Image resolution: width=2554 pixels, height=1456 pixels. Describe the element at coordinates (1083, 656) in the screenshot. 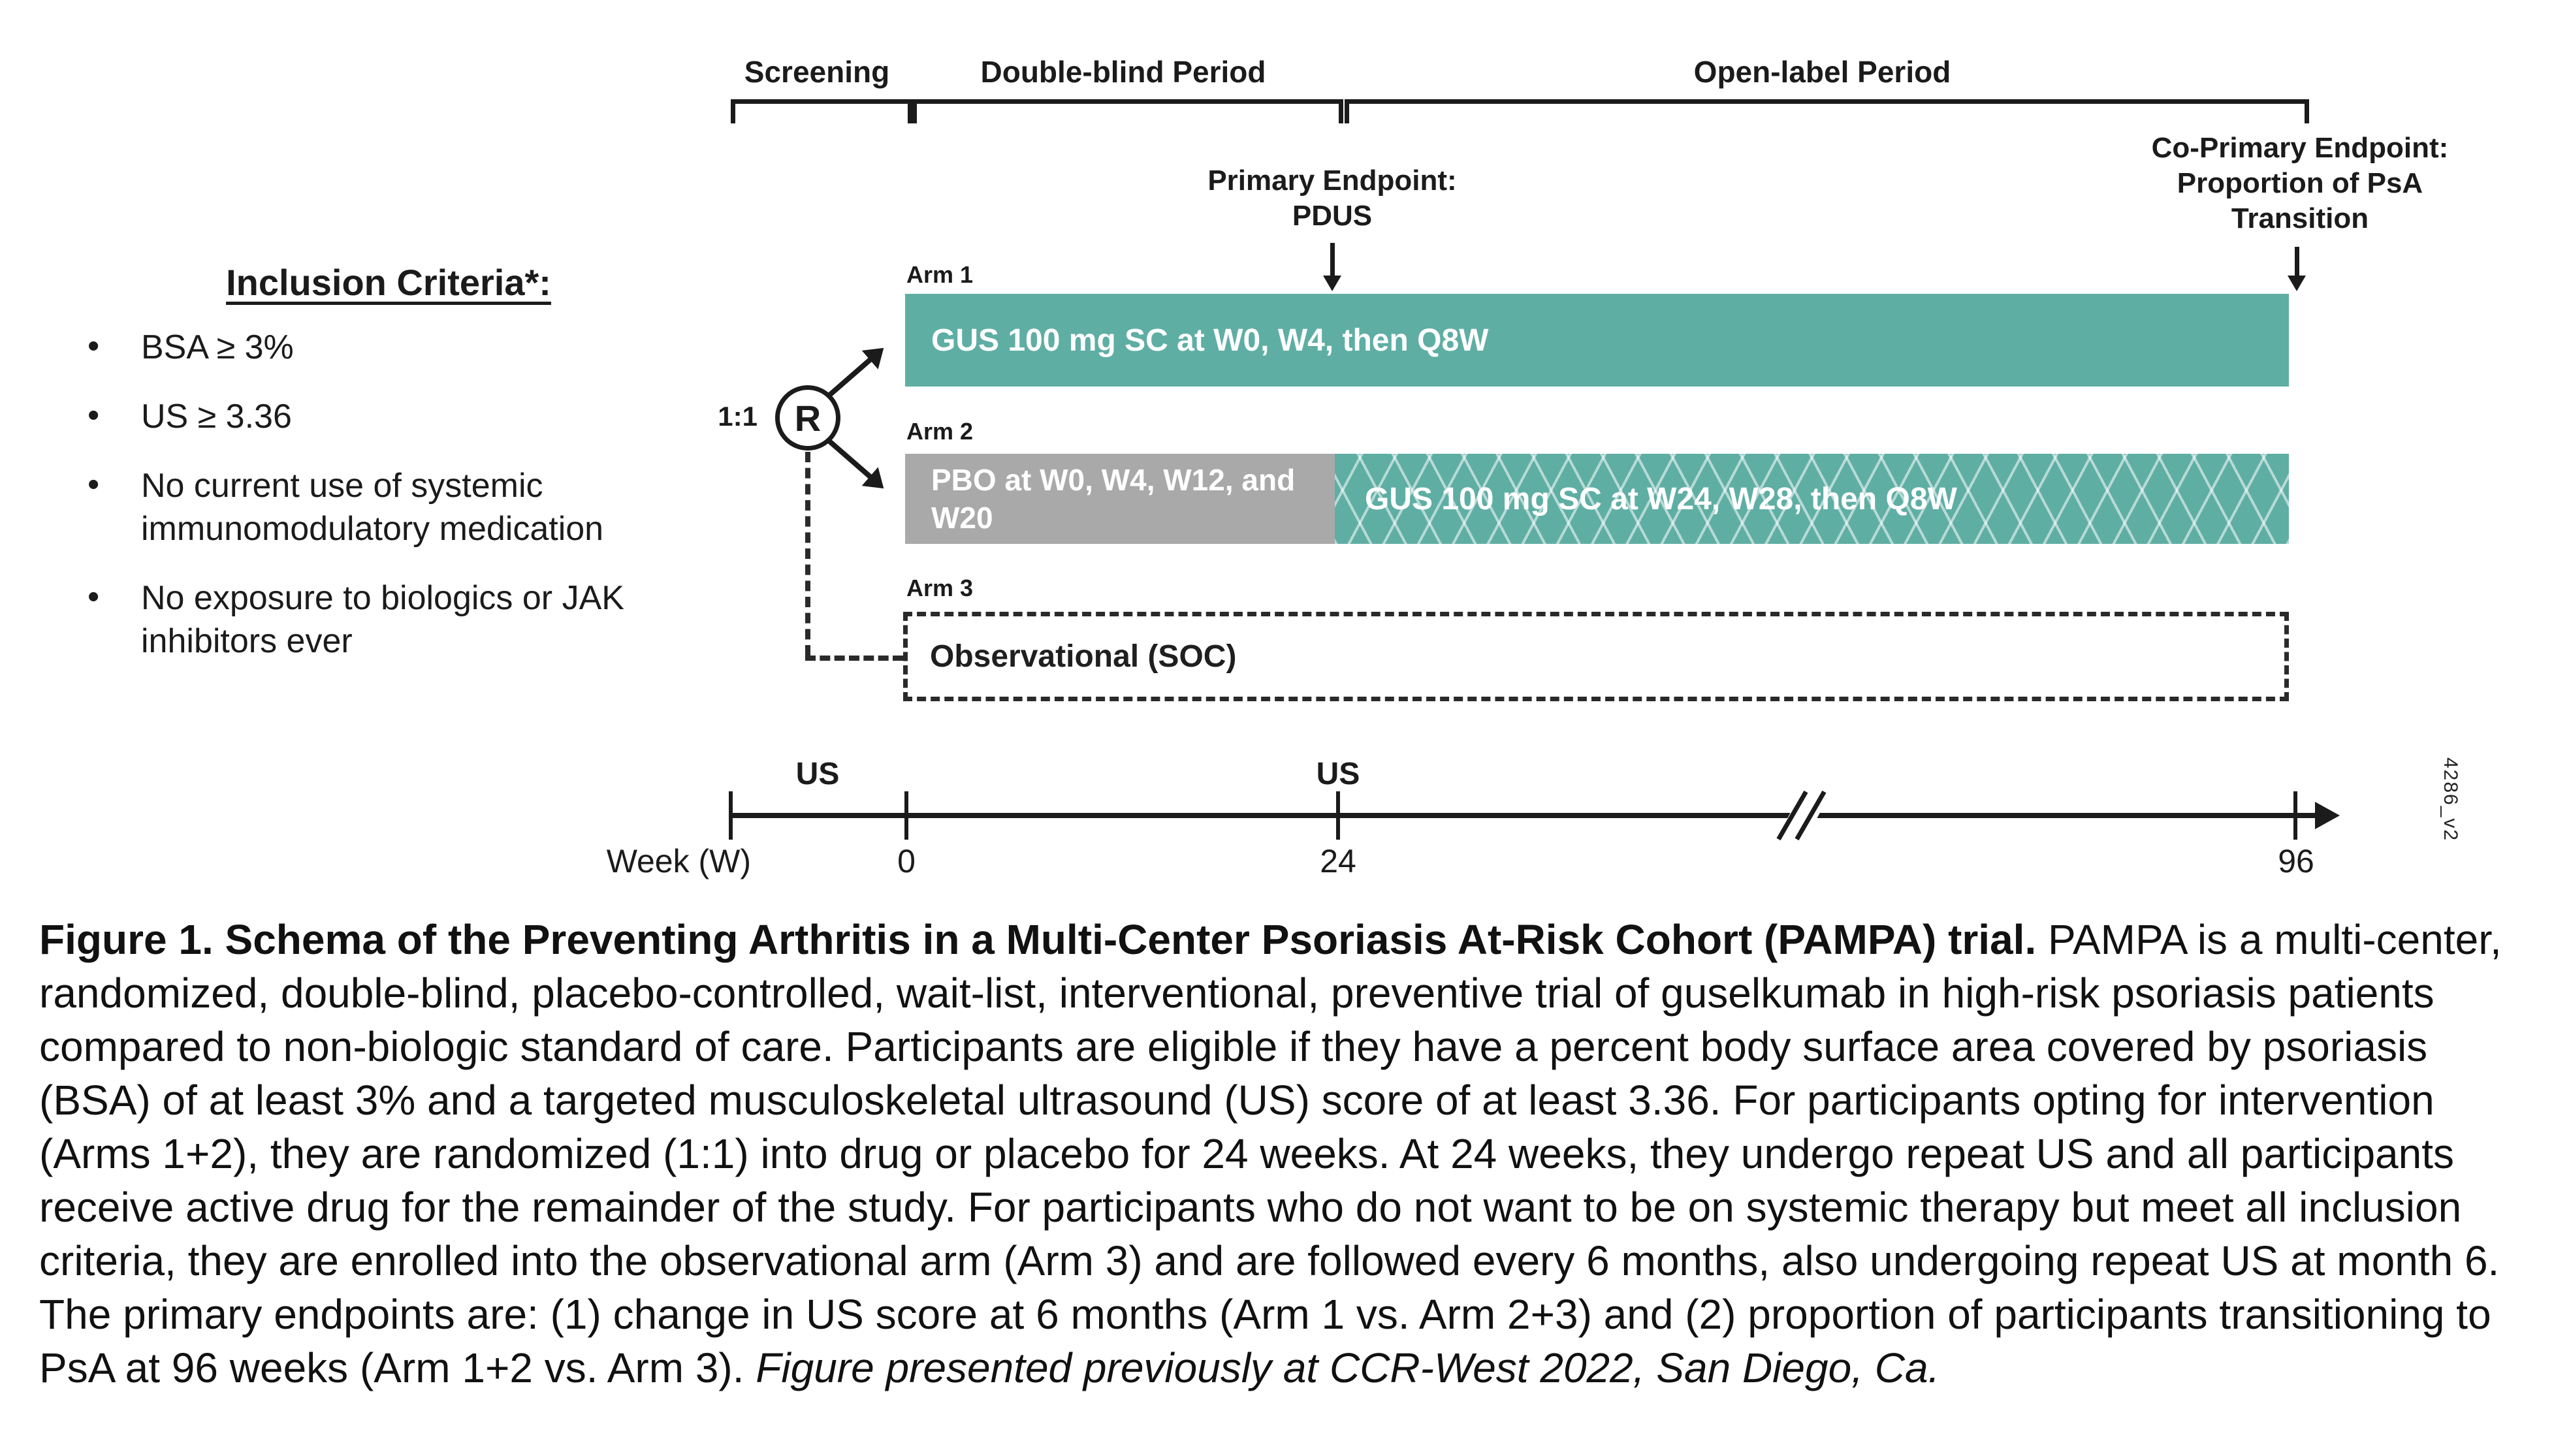

I see `arm3-box-text: Observational (SOC)` at that location.